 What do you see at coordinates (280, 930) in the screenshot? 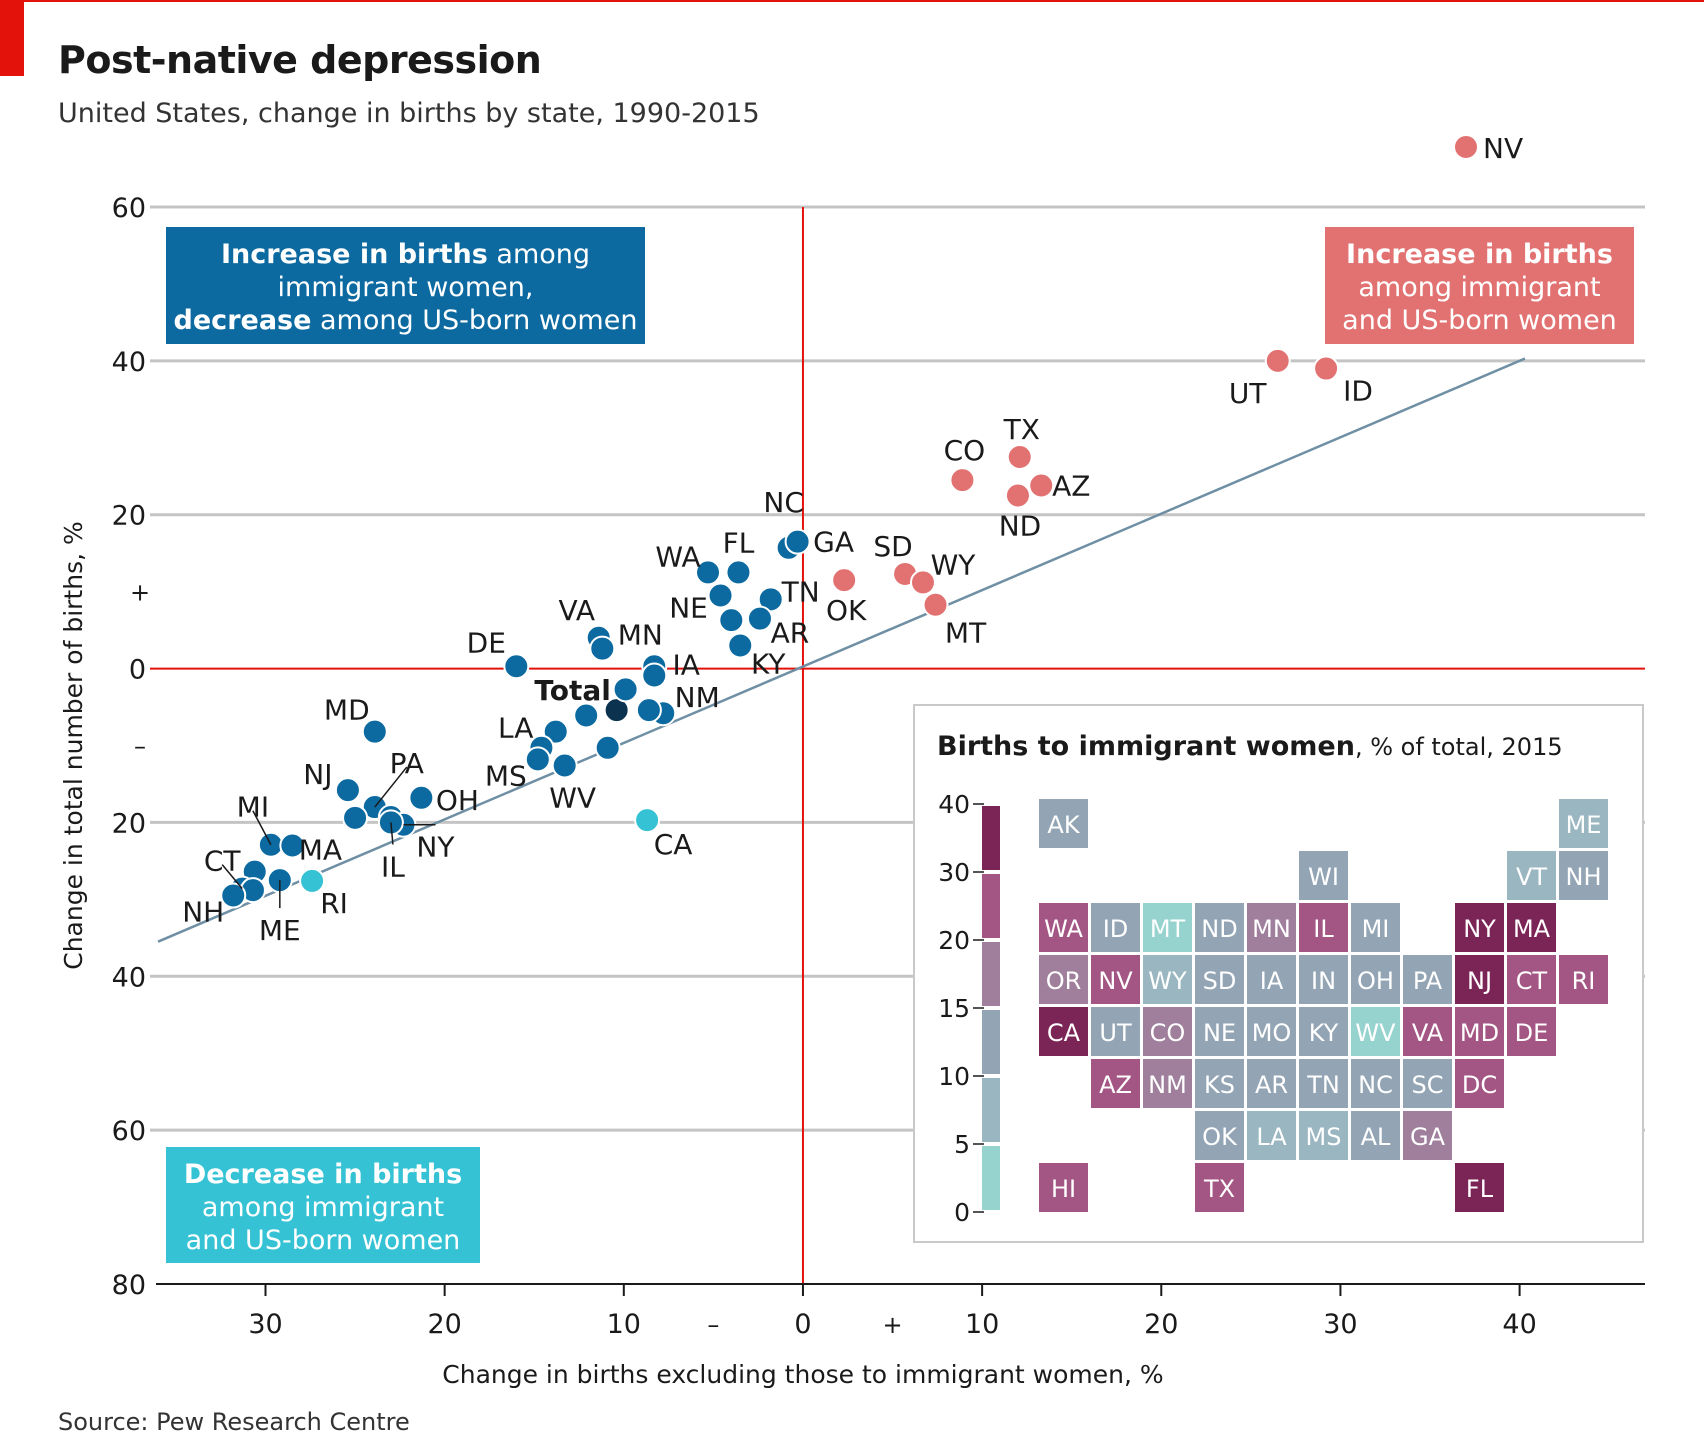
I see `point-label-me: ME` at bounding box center [280, 930].